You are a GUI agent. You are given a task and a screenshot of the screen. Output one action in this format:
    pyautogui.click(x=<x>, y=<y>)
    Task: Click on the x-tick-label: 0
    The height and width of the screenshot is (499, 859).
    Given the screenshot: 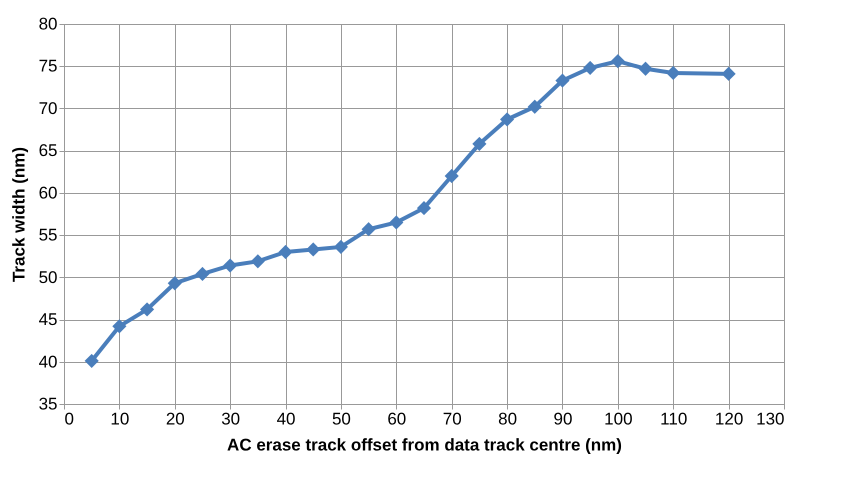 What is the action you would take?
    pyautogui.click(x=69, y=419)
    